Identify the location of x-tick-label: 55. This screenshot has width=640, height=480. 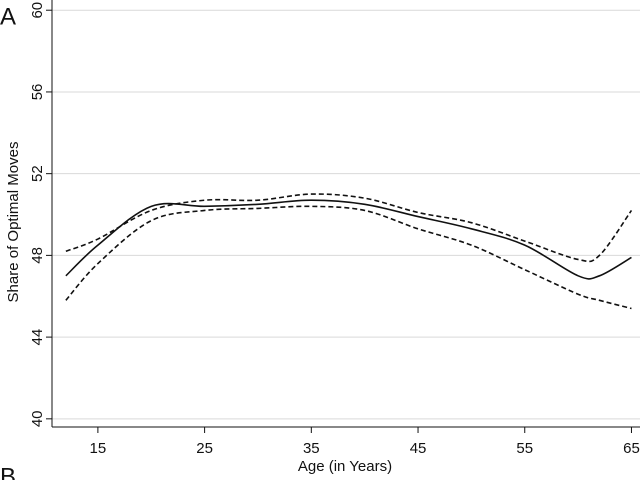
(524, 448).